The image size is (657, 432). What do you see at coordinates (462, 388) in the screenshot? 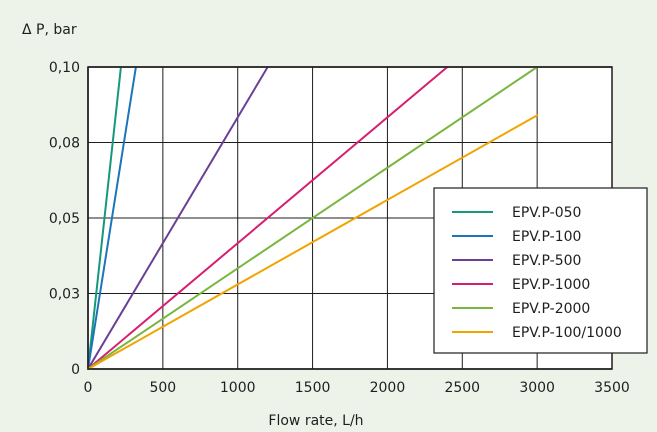
I see `x-tick-label: 2500` at bounding box center [462, 388].